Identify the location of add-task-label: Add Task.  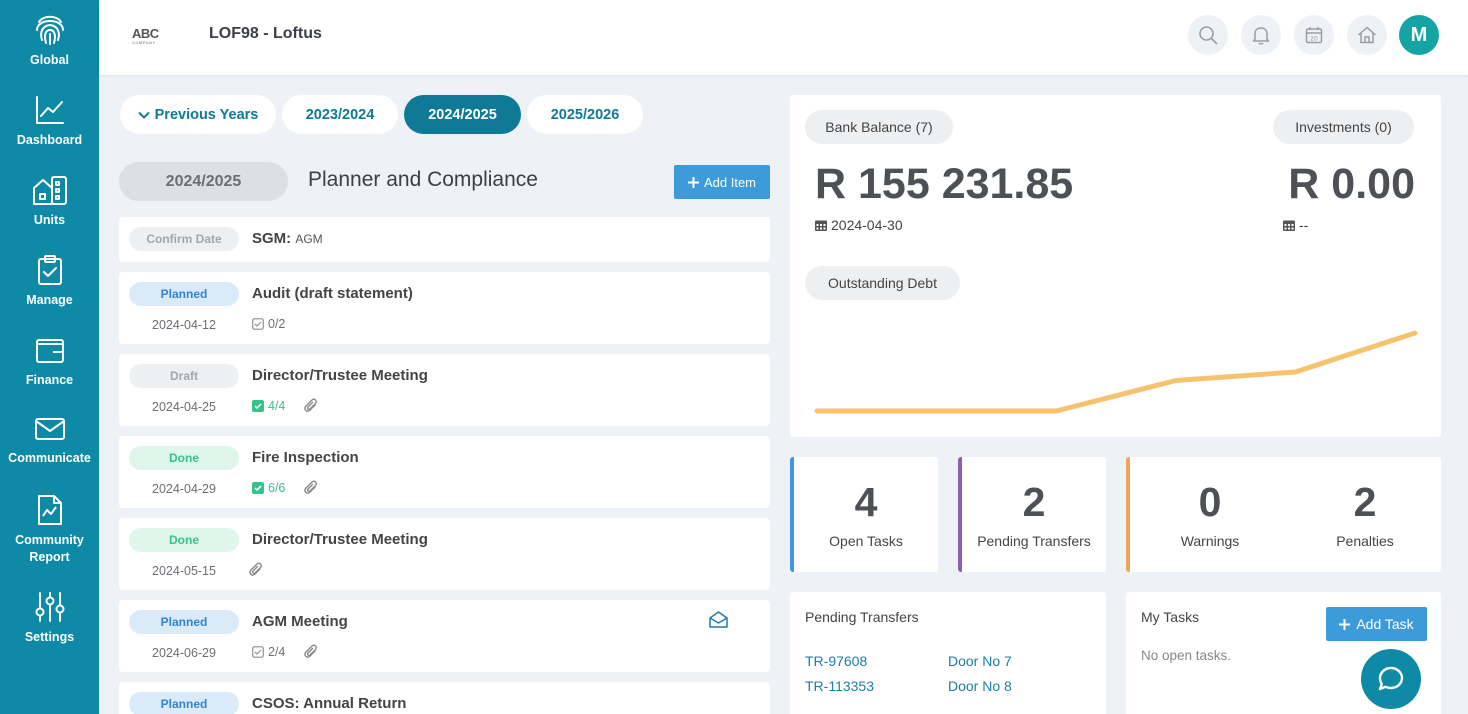
(1385, 624).